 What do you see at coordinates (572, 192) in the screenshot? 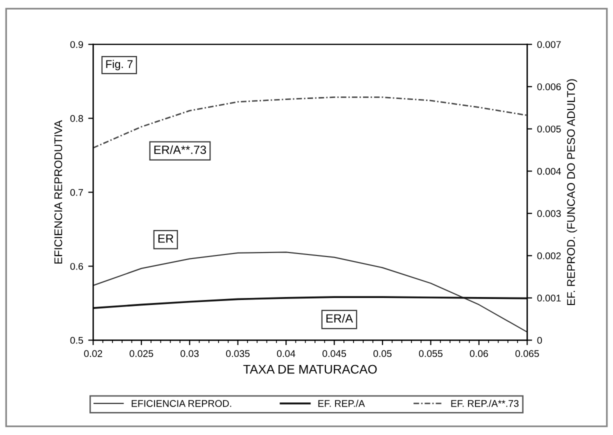
I see `y2-axis-title: EF. REPROD. (FUNCAO DO PESO ADULTO)` at bounding box center [572, 192].